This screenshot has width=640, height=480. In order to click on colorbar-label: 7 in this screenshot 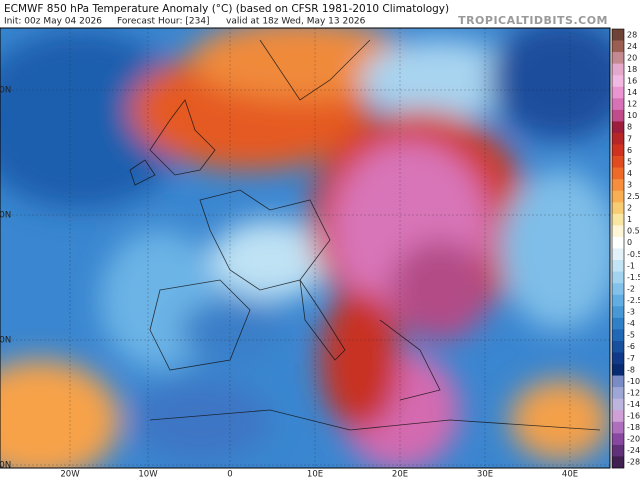, I will do `click(629, 138)`.